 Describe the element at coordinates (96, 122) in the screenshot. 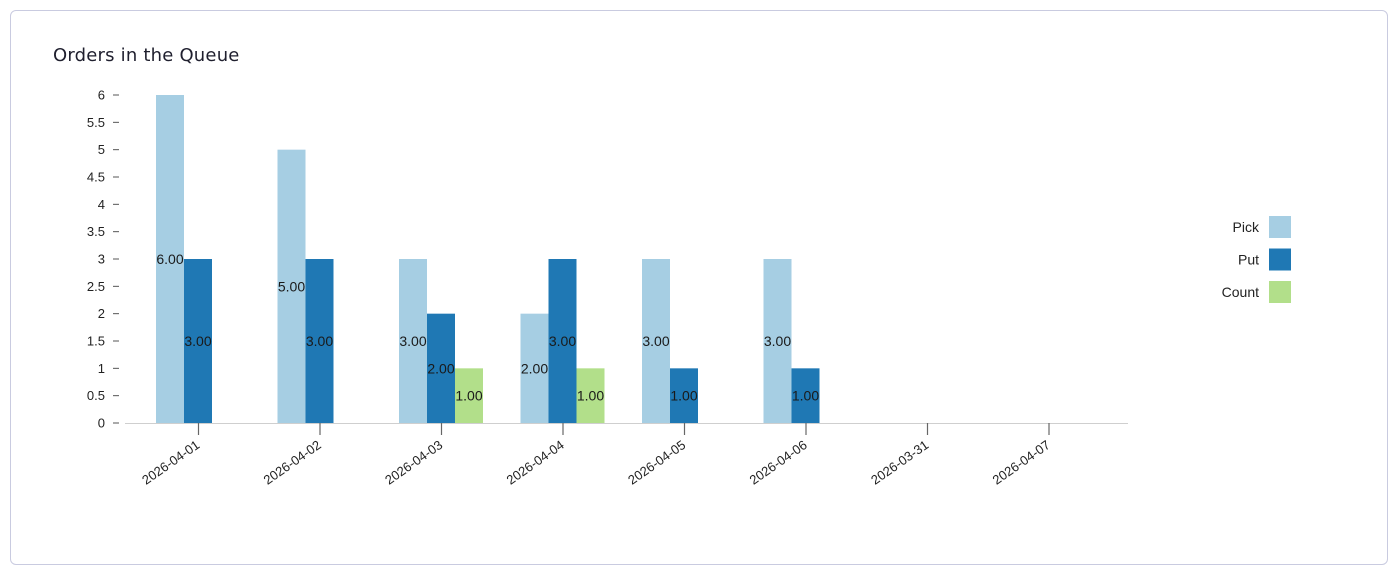

I see `y-tick-label: 5.5` at that location.